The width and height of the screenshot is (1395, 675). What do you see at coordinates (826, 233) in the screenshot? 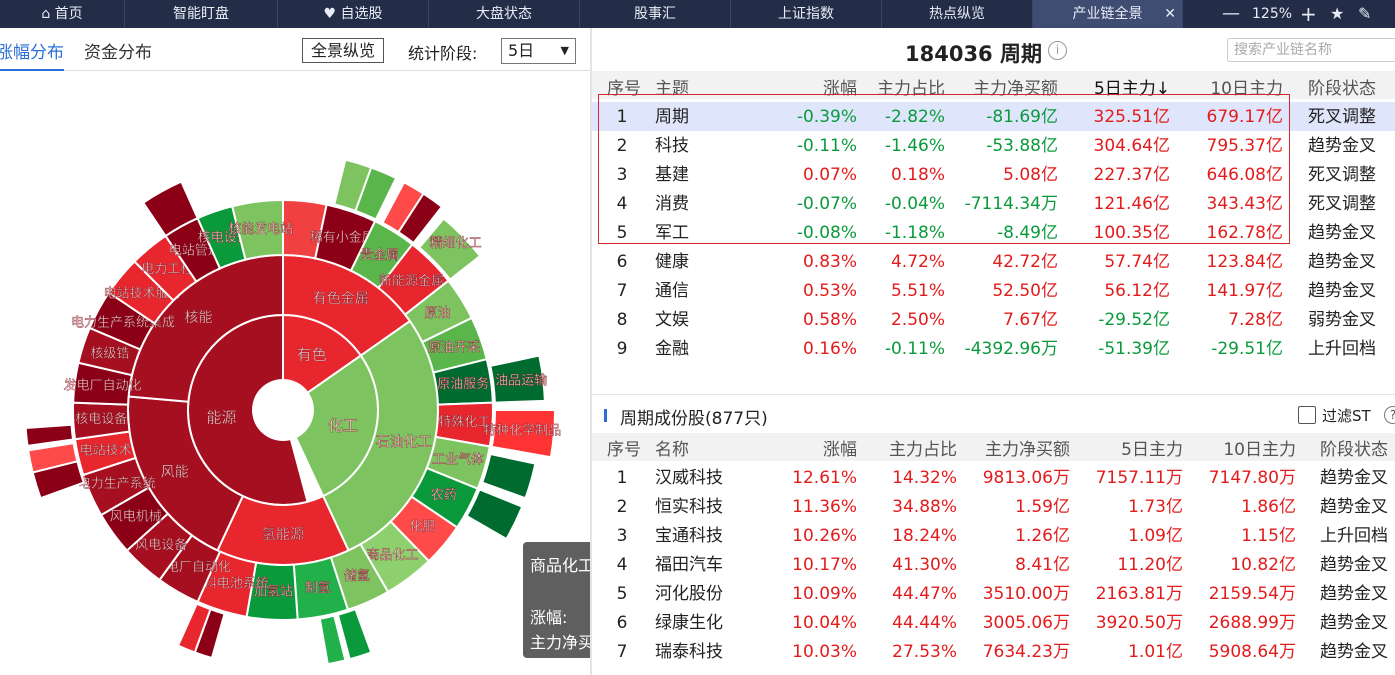
I see `table-cell: -0.08%` at bounding box center [826, 233].